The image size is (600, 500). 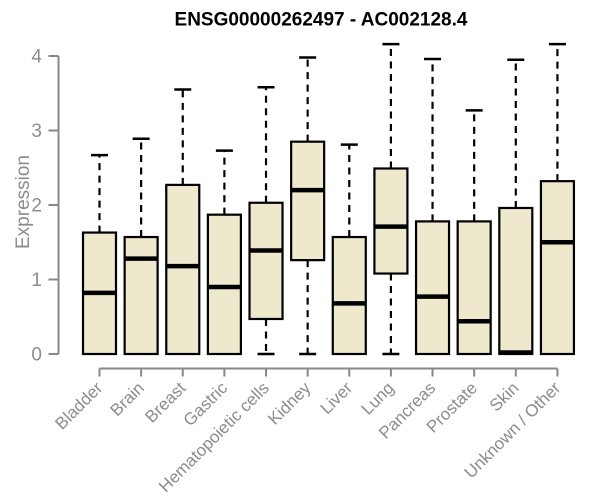 What do you see at coordinates (432, 206) in the screenshot?
I see `box-group-pancreas` at bounding box center [432, 206].